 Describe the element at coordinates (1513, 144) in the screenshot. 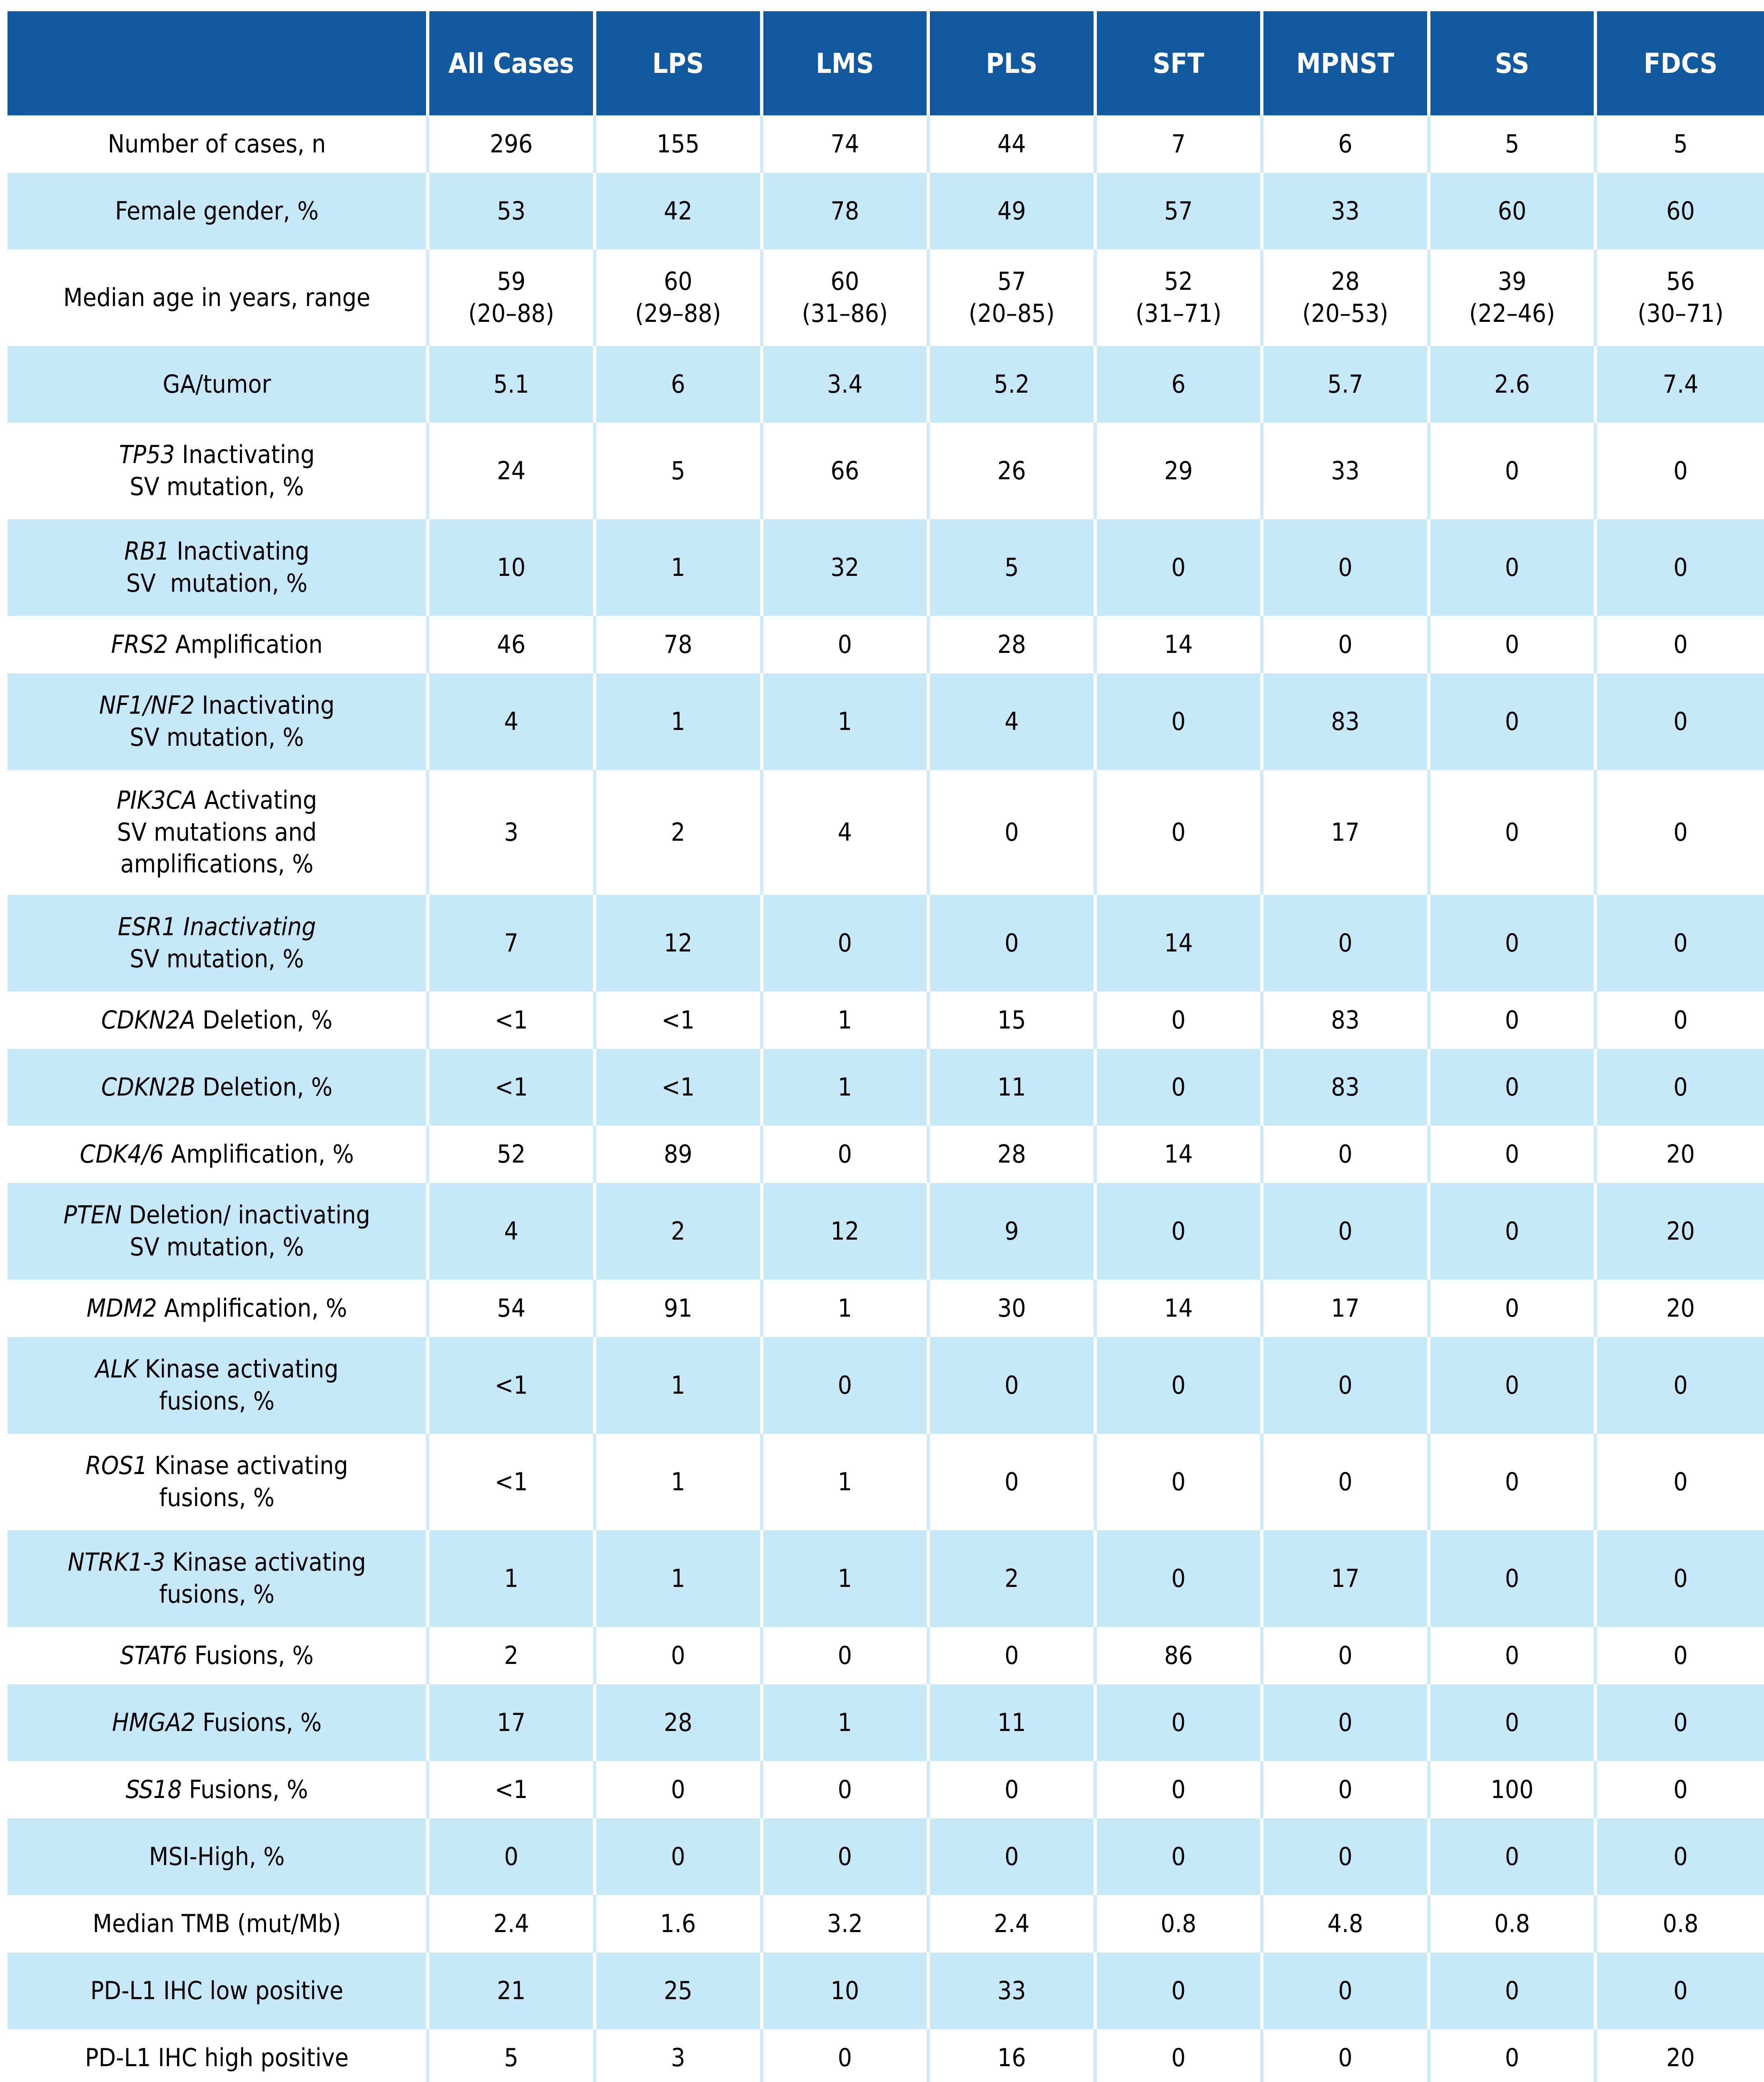

I see `value-cell: 5` at that location.